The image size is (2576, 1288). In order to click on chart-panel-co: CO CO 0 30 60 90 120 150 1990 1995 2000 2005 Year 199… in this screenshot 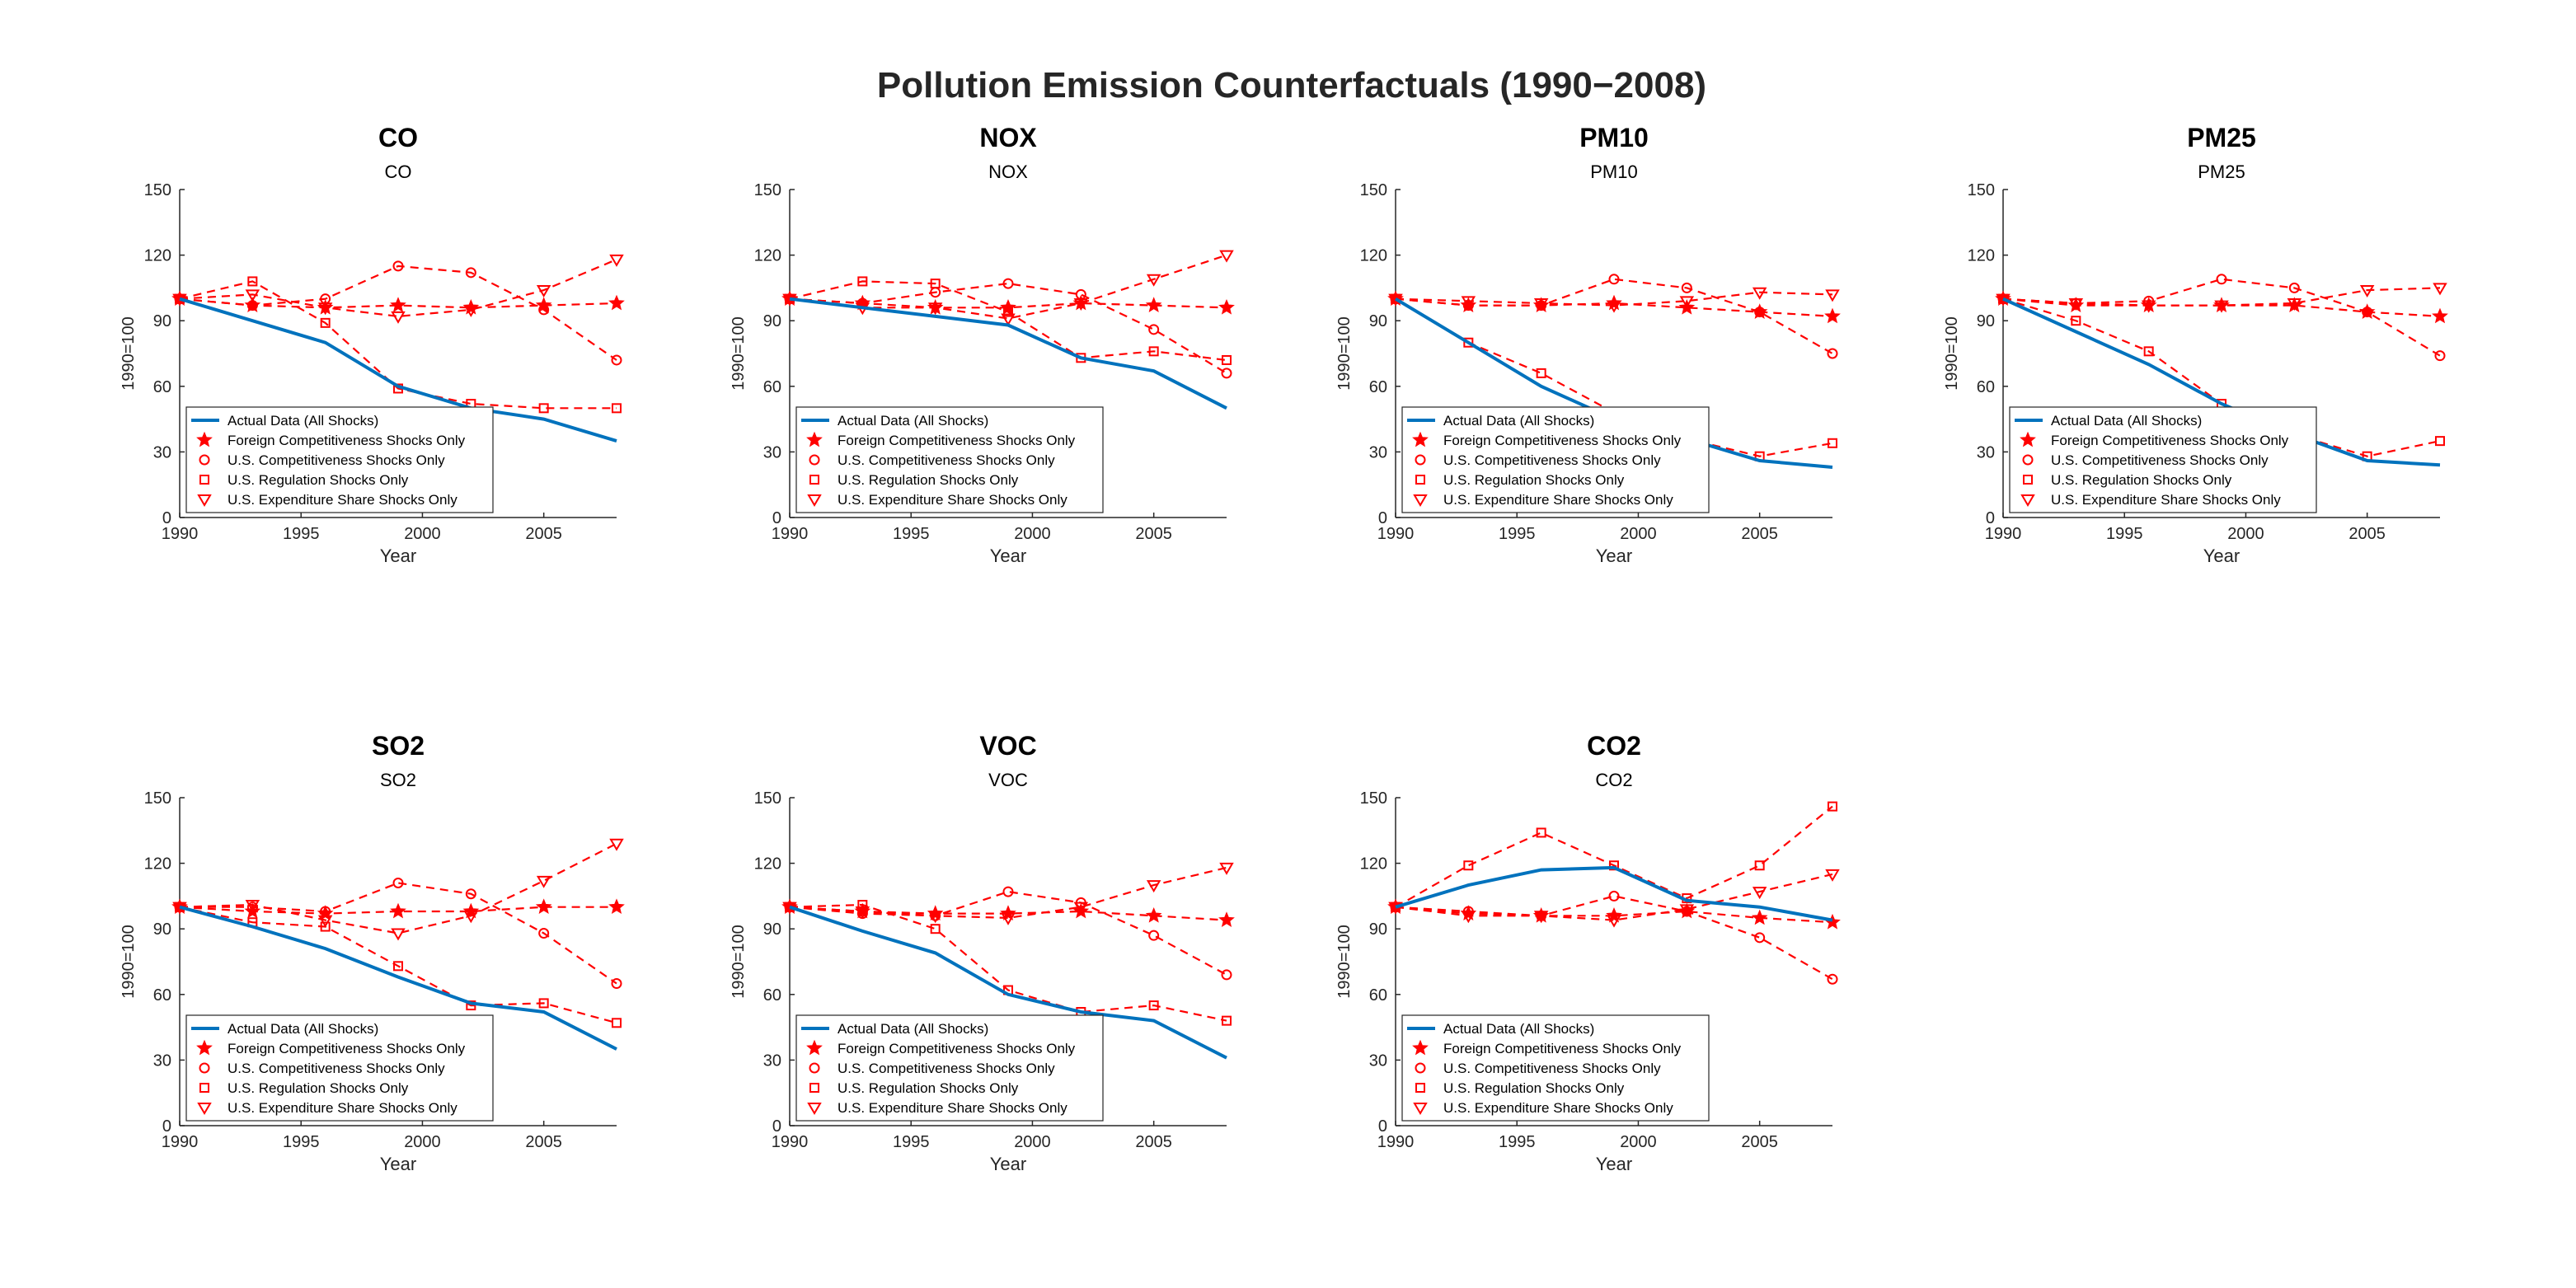, I will do `click(373, 344)`.